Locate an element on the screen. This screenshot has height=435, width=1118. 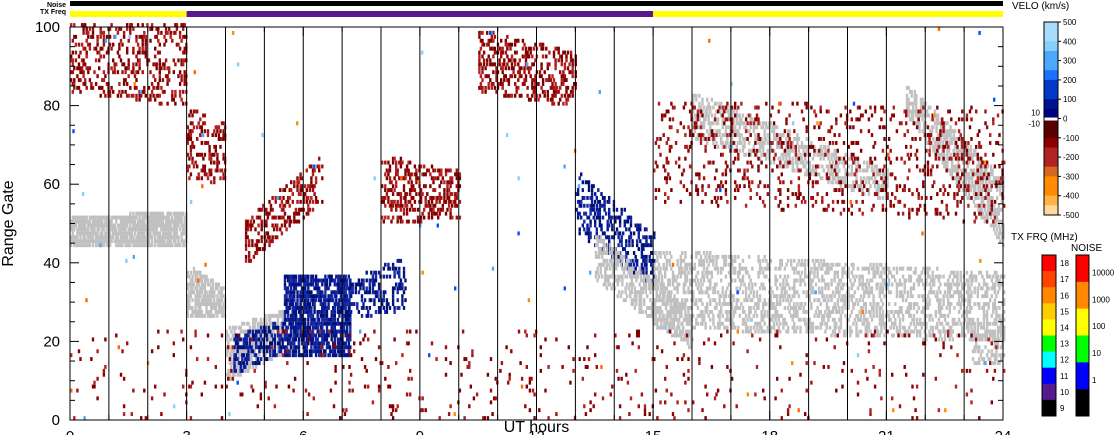
txfreq-tick-label: 16 is located at coordinates (1064, 295).